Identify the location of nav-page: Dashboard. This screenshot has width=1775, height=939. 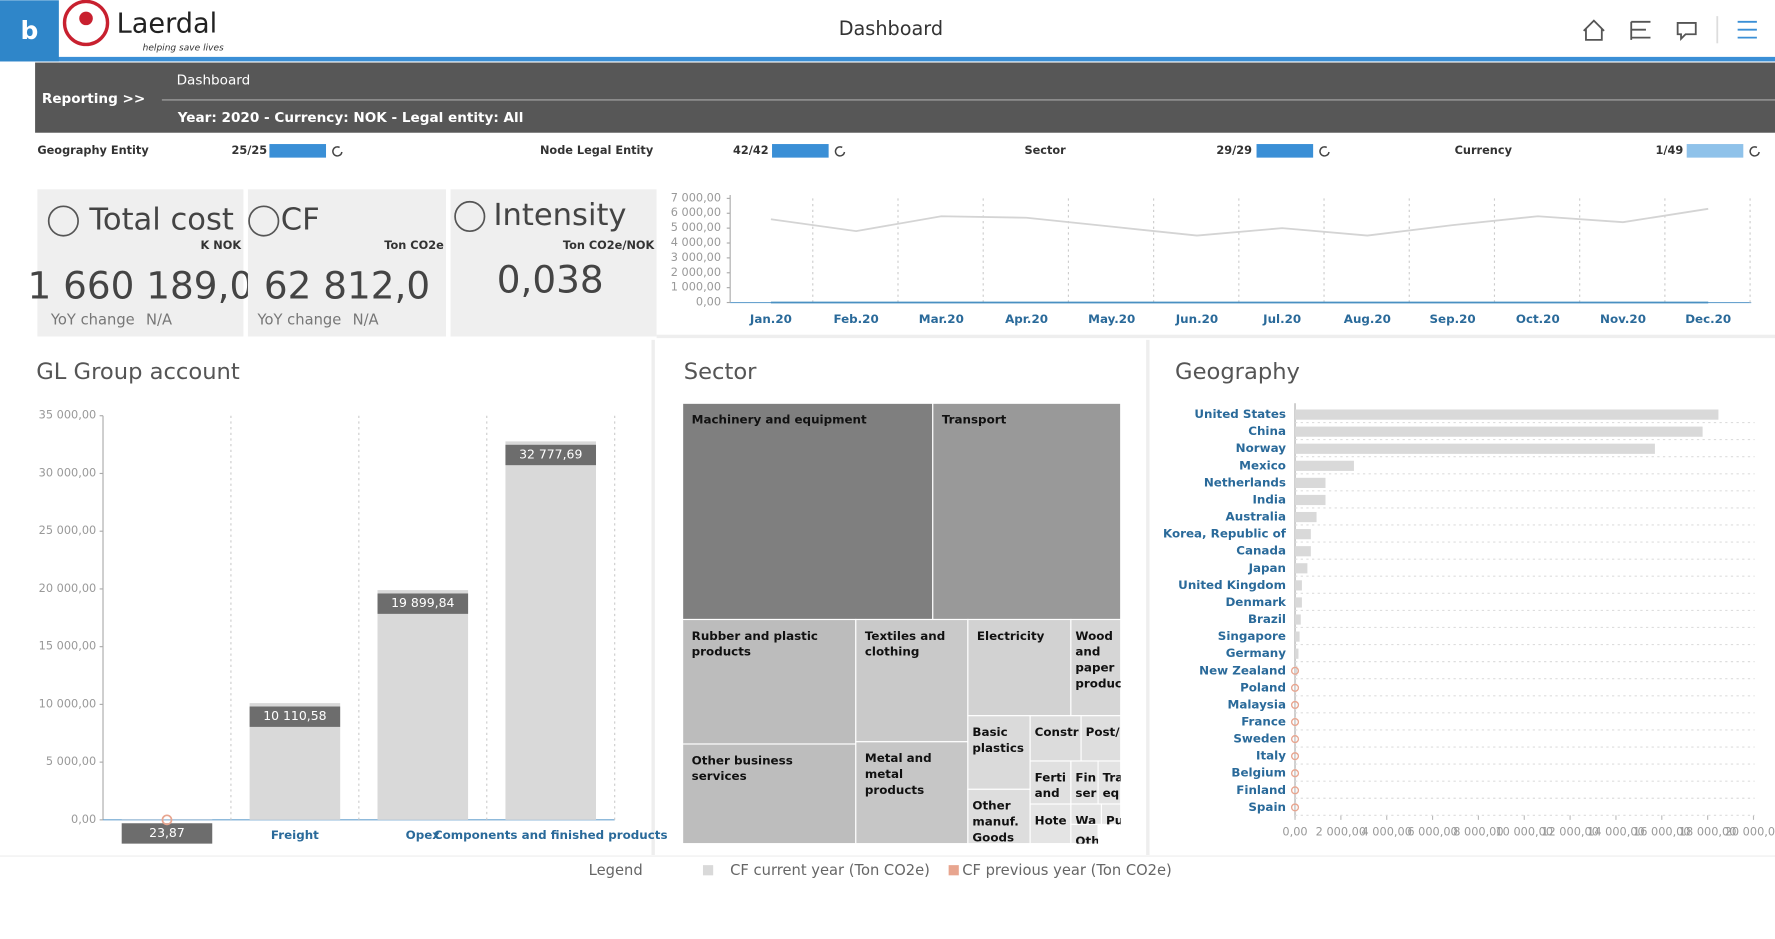
(214, 81).